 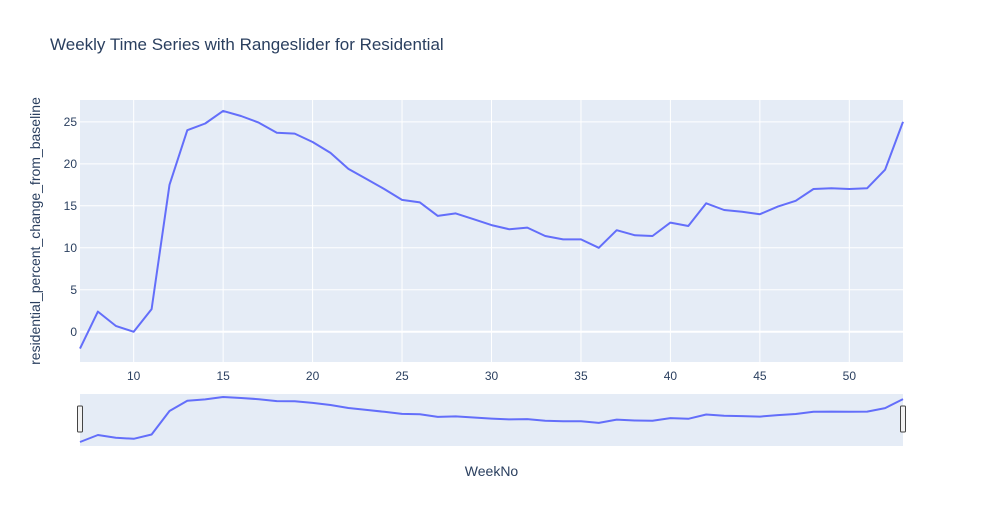 What do you see at coordinates (71, 227) in the screenshot?
I see `y-tick-labels: 0 5 10 15 20 25` at bounding box center [71, 227].